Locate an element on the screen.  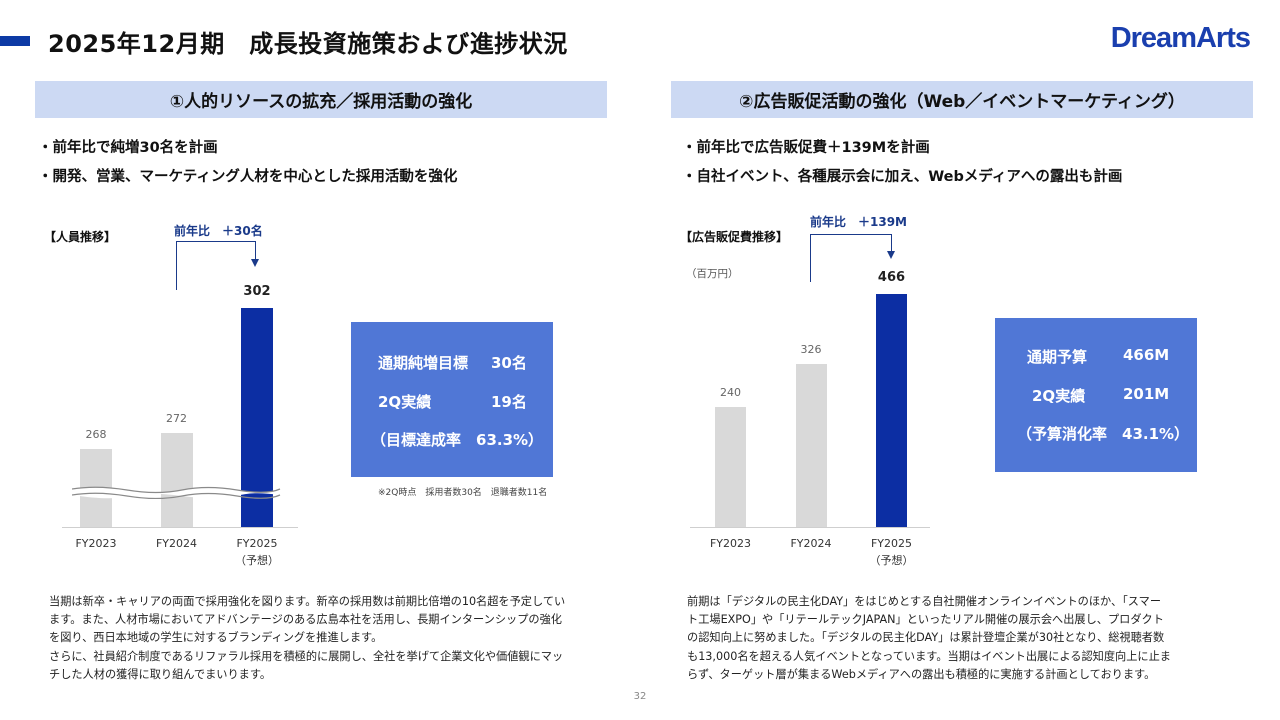
right-section-header: ②広告販促活動の強化（Web／イベントマーケティング） is located at coordinates (962, 99).